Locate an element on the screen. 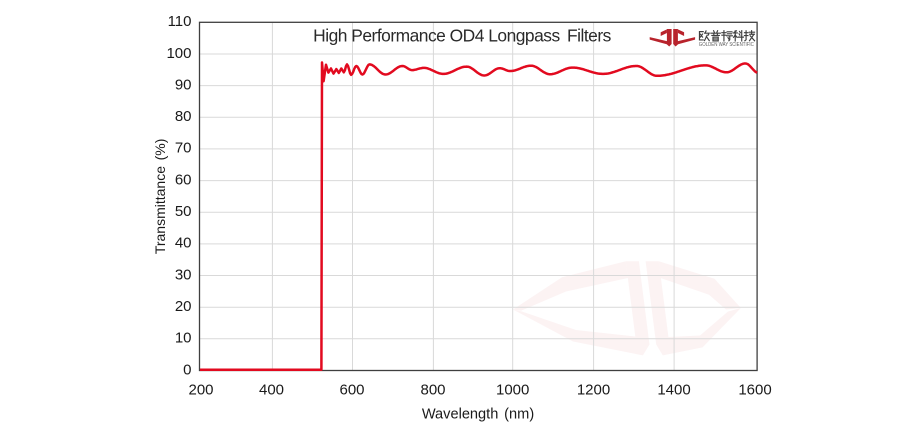 Image resolution: width=924 pixels, height=440 pixels. svg-text:High Performance OD4 Longpass: High Performance OD4 Longpass Filters is located at coordinates (462, 36).